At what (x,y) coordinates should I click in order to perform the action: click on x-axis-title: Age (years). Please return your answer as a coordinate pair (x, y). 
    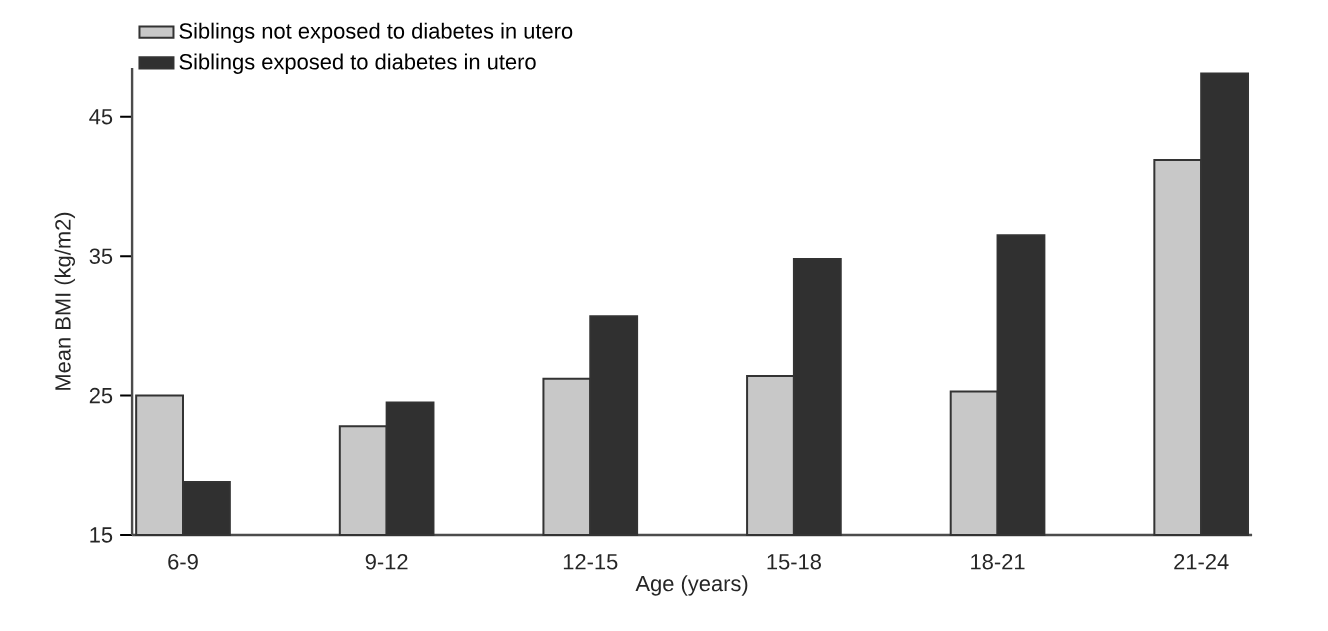
    Looking at the image, I should click on (691, 585).